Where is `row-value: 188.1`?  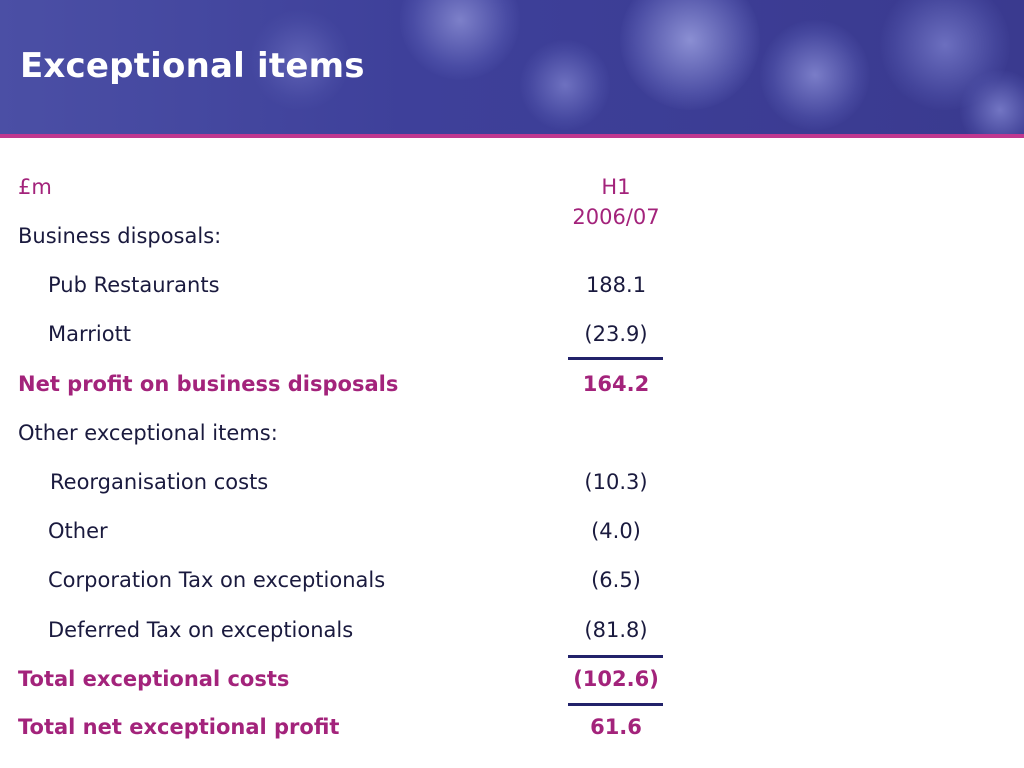
row-value: 188.1 is located at coordinates (616, 285).